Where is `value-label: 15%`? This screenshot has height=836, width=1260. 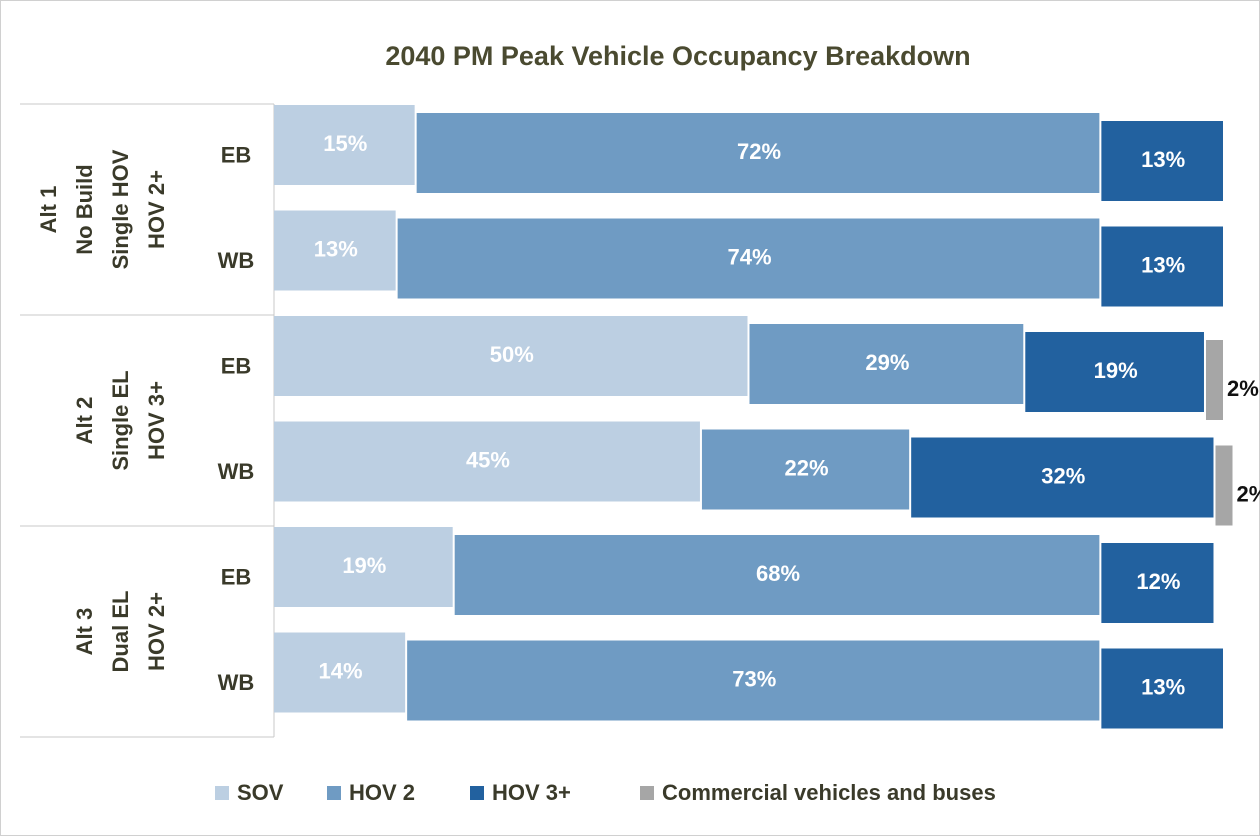 value-label: 15% is located at coordinates (345, 143).